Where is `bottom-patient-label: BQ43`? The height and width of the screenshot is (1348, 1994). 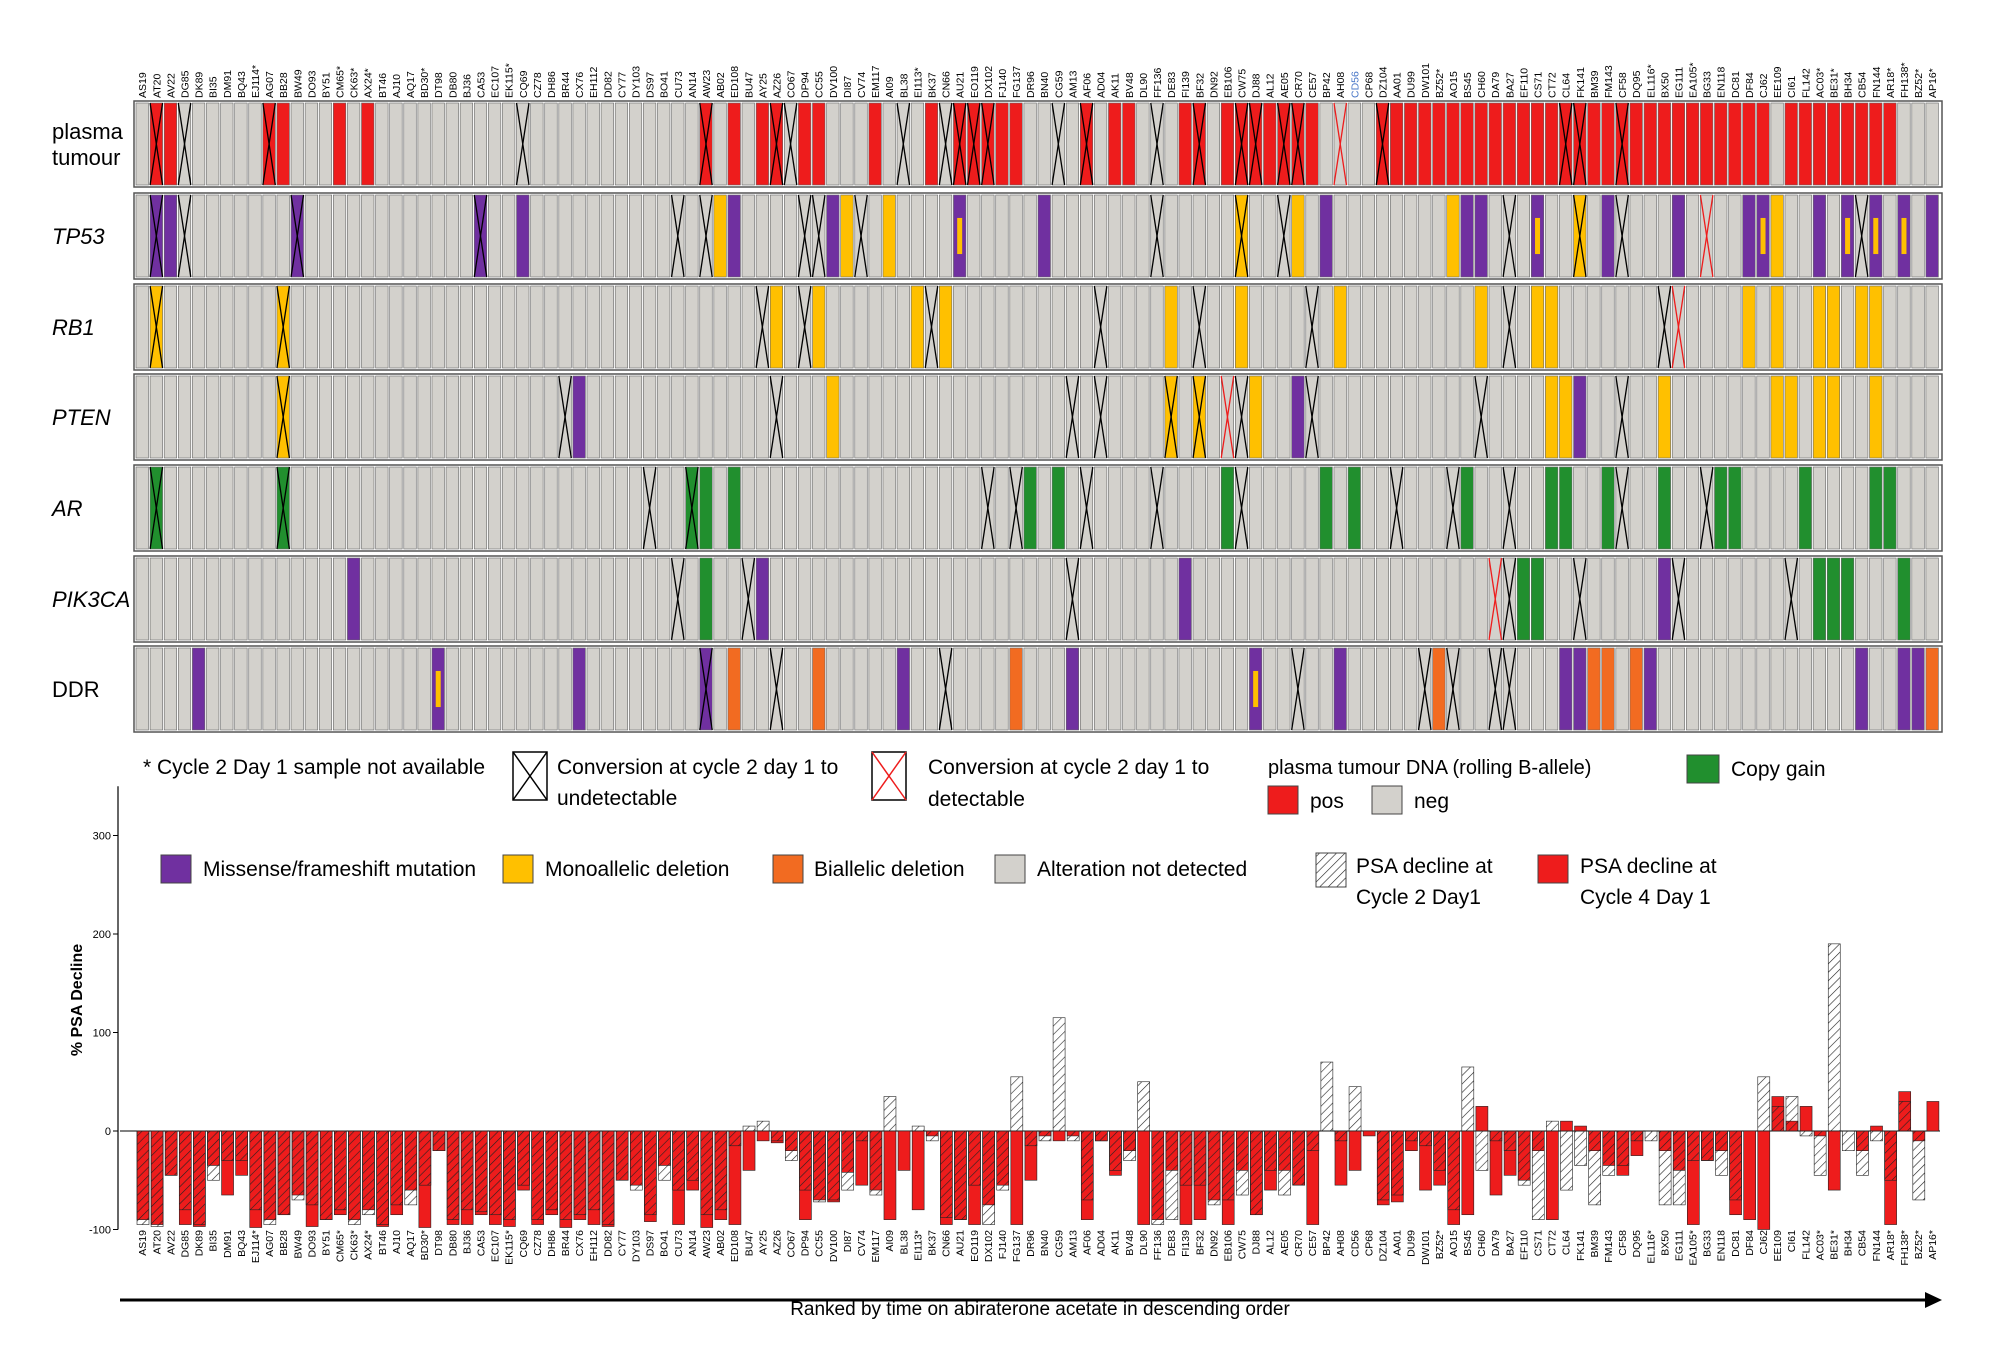 bottom-patient-label: BQ43 is located at coordinates (242, 1243).